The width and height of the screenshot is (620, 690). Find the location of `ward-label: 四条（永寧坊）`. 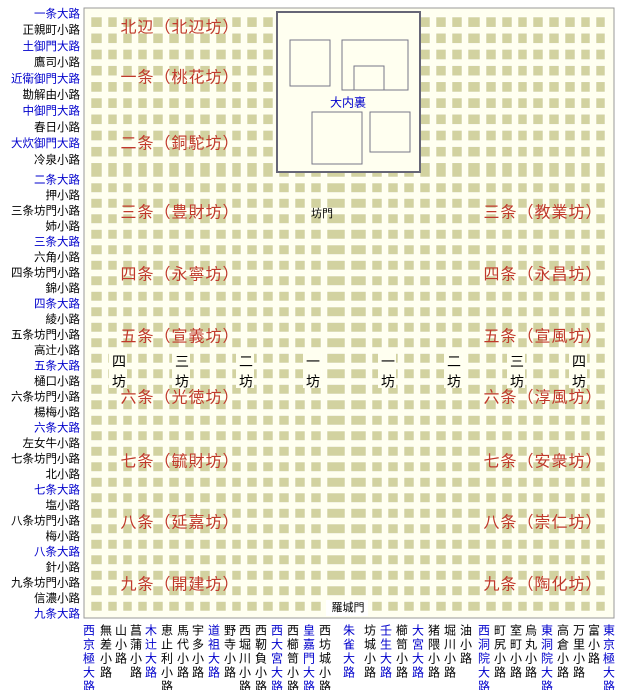

ward-label: 四条（永寧坊） is located at coordinates (179, 274).